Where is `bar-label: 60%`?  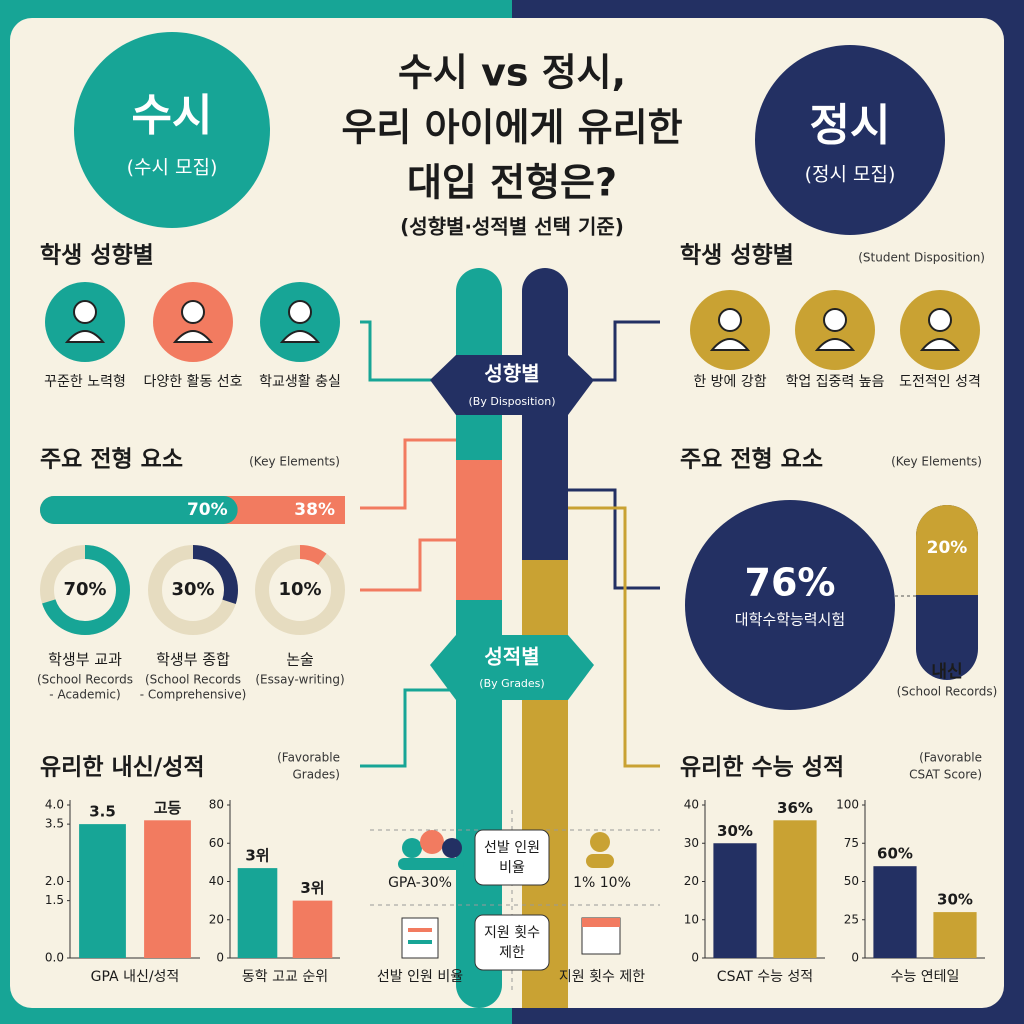
bar-label: 60% is located at coordinates (895, 854).